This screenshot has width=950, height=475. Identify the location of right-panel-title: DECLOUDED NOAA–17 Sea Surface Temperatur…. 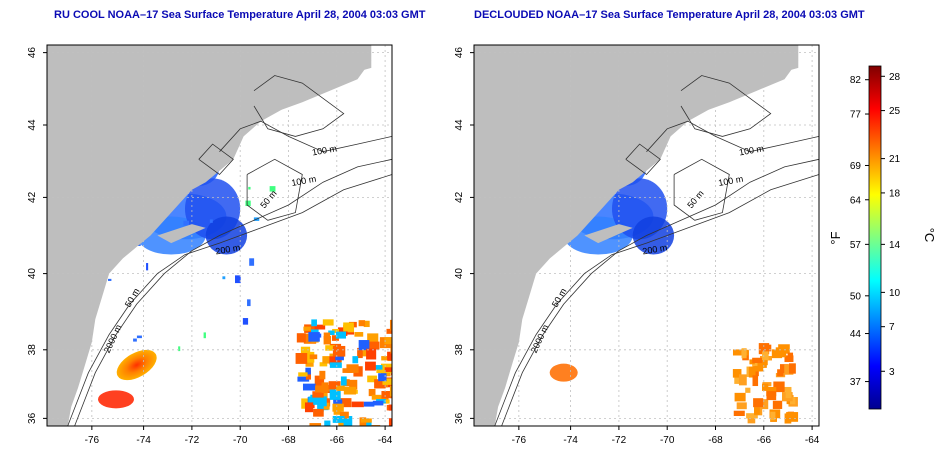
(669, 15).